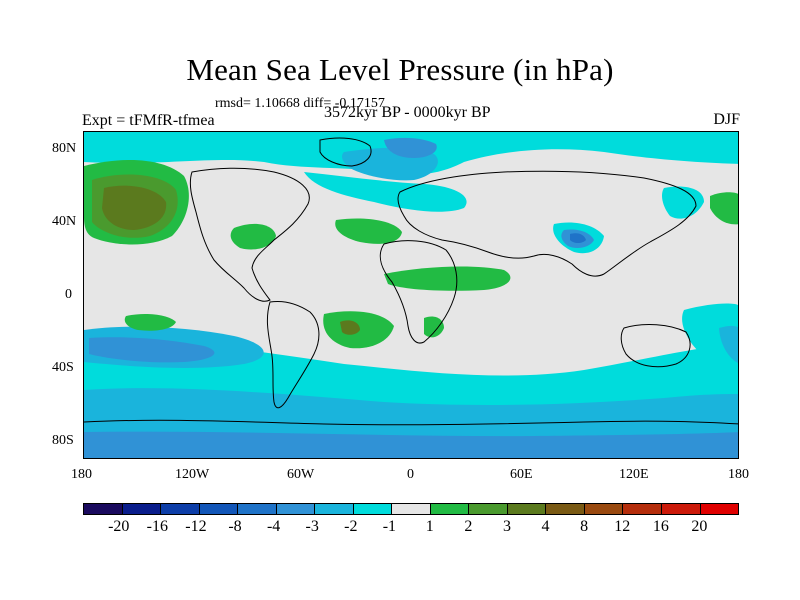 This screenshot has height=600, width=800. I want to click on lon-tick-120w: 120W, so click(192, 474).